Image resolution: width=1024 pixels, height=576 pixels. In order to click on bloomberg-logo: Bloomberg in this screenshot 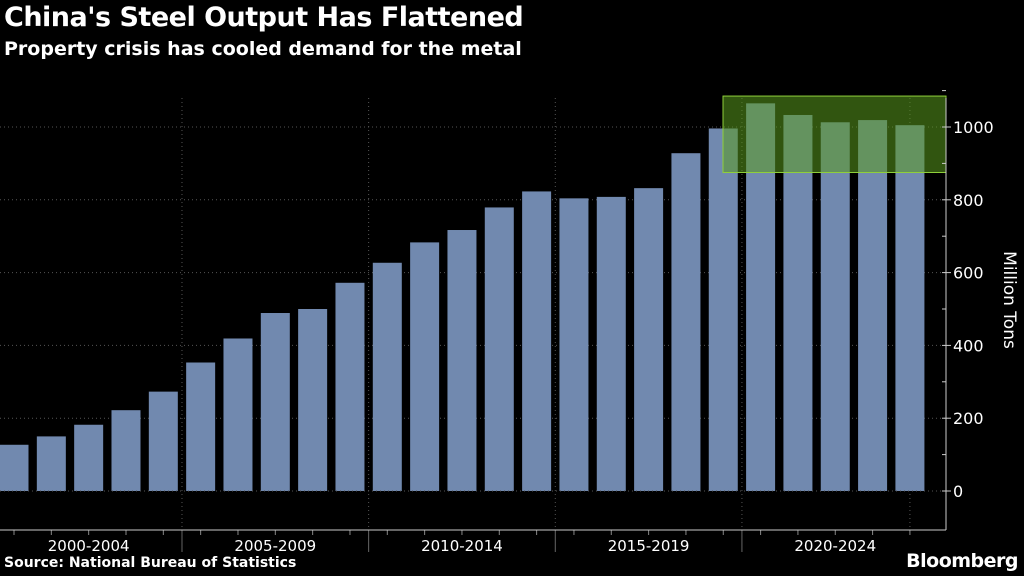, I will do `click(962, 561)`.